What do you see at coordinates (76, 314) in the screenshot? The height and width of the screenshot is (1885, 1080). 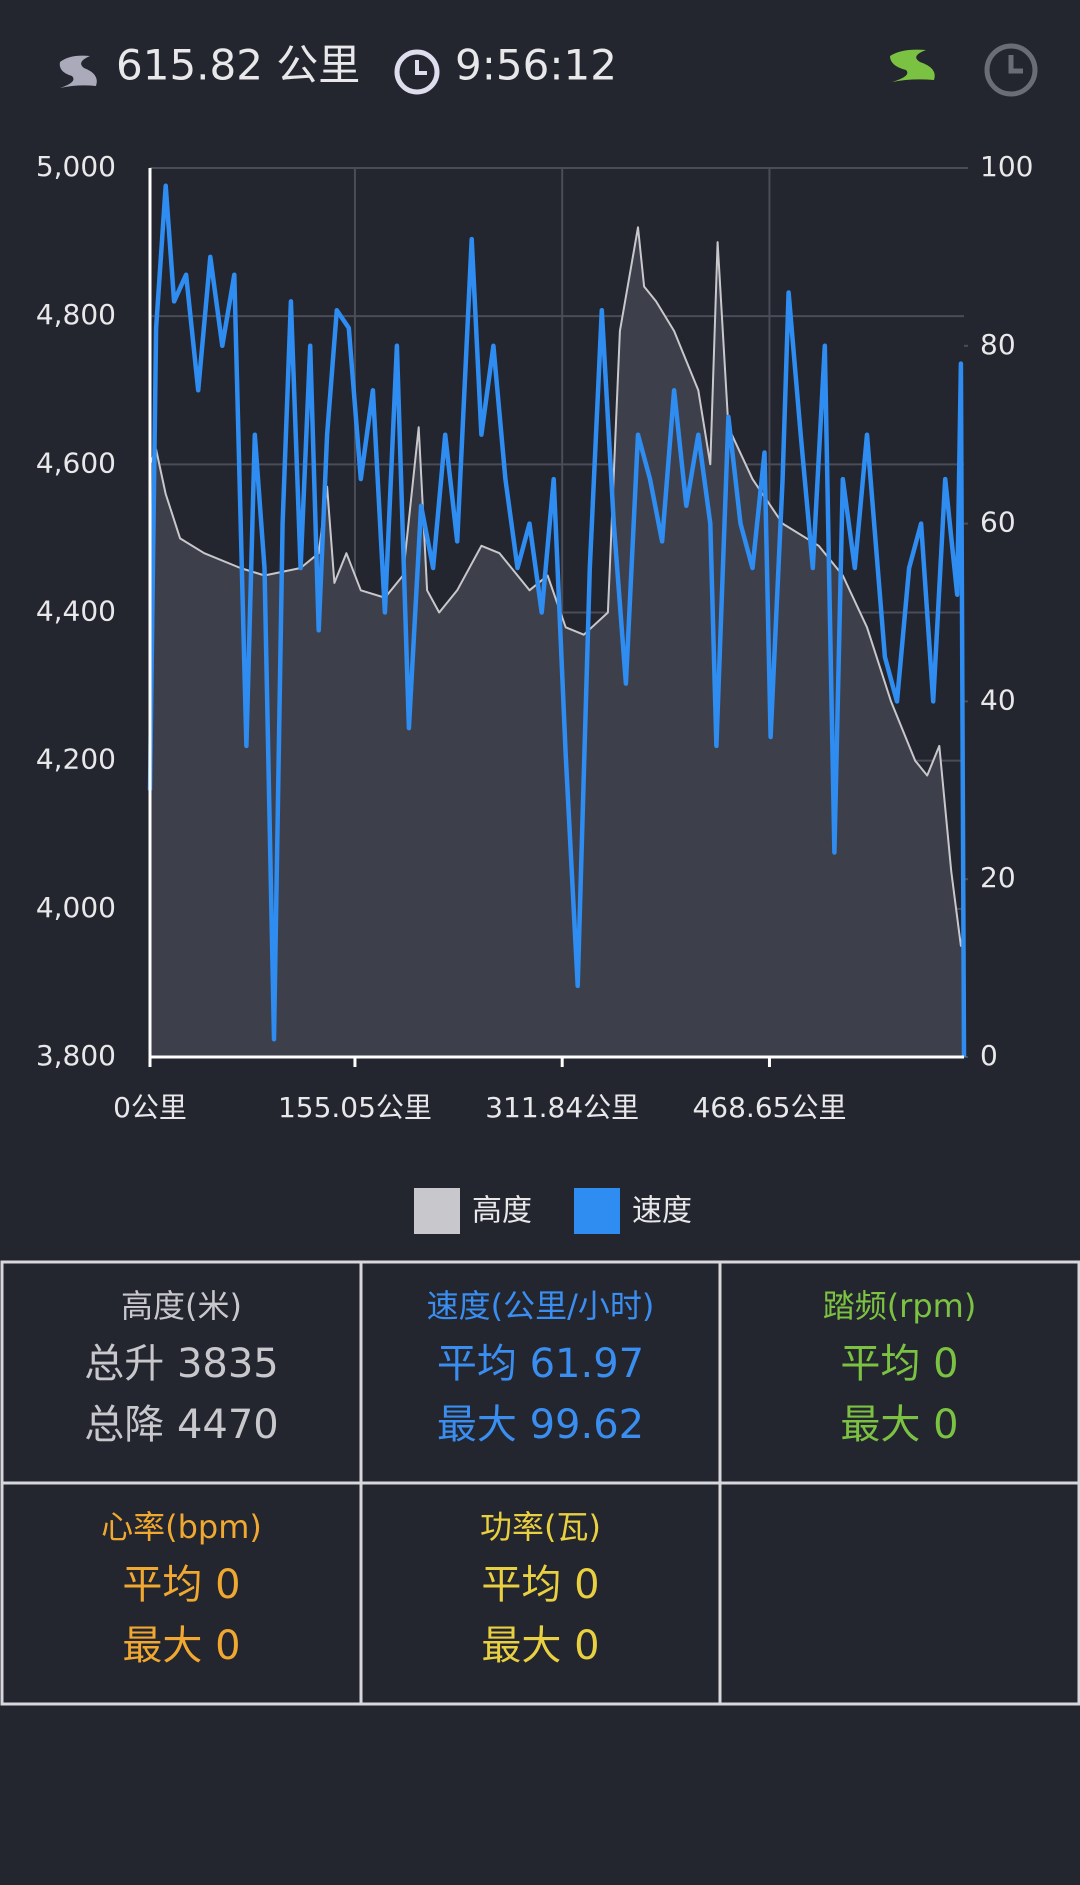 I see `y-tick-label: 4,800` at bounding box center [76, 314].